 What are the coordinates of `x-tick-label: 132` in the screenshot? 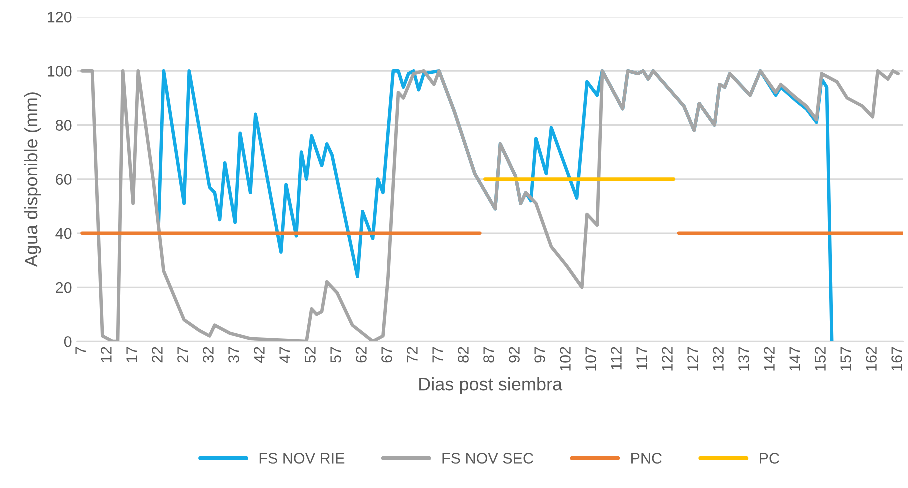 It's located at (718, 359).